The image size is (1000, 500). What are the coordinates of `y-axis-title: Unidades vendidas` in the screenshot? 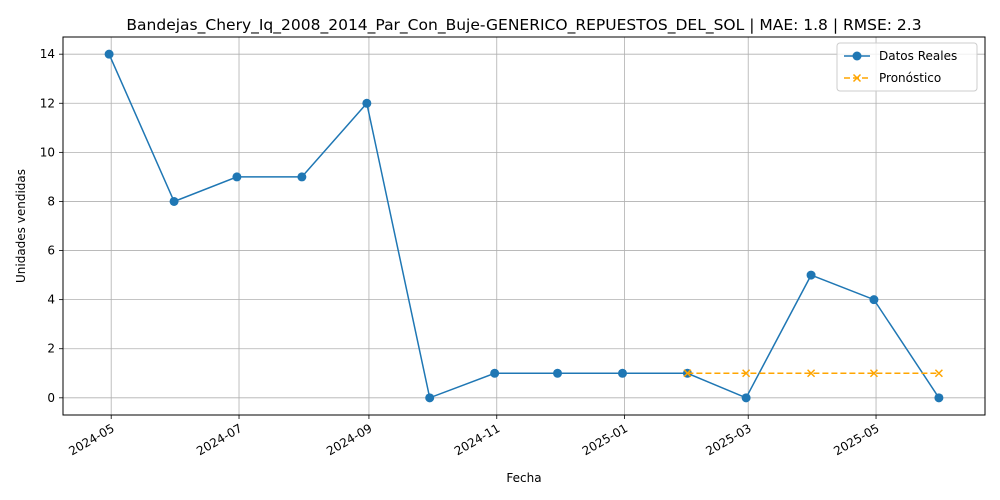 It's located at (21, 226).